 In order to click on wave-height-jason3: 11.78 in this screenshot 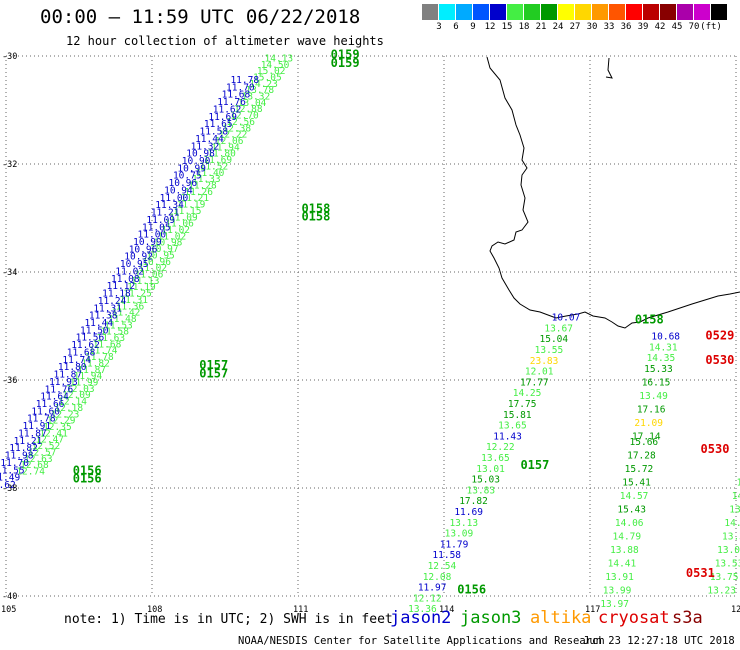, I will do `click(99, 357)`.